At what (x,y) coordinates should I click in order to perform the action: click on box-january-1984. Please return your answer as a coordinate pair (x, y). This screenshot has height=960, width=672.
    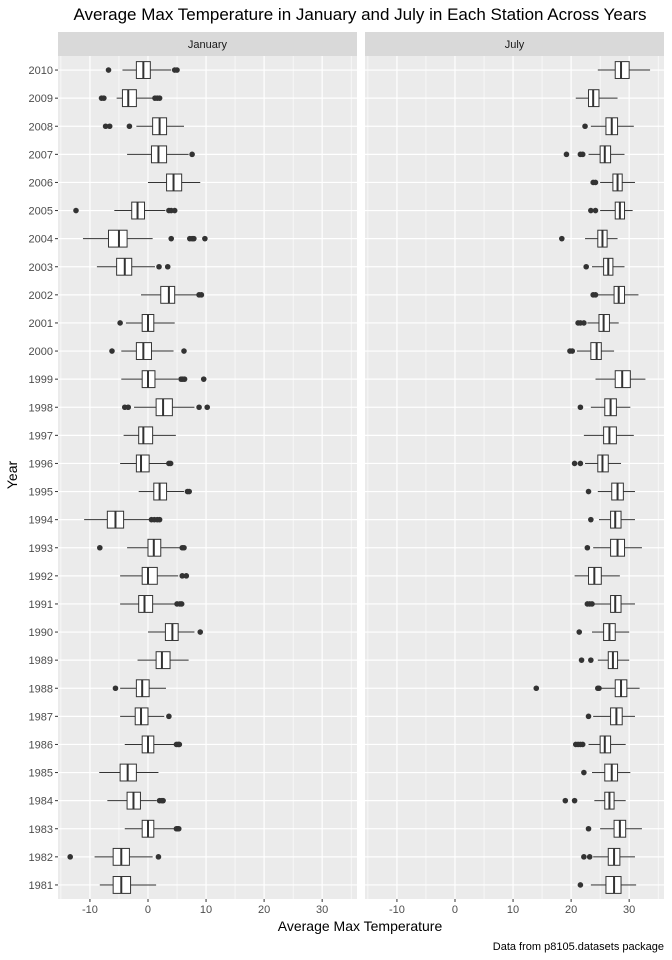
    Looking at the image, I should click on (136, 800).